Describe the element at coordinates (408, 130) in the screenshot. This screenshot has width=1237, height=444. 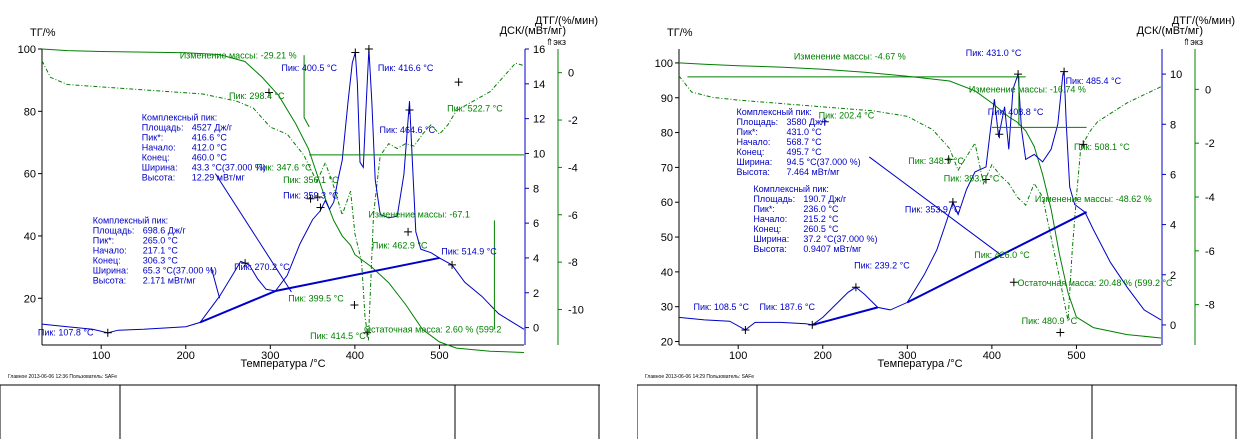
I see `peak-annotation: Пик: 464.6 °C` at that location.